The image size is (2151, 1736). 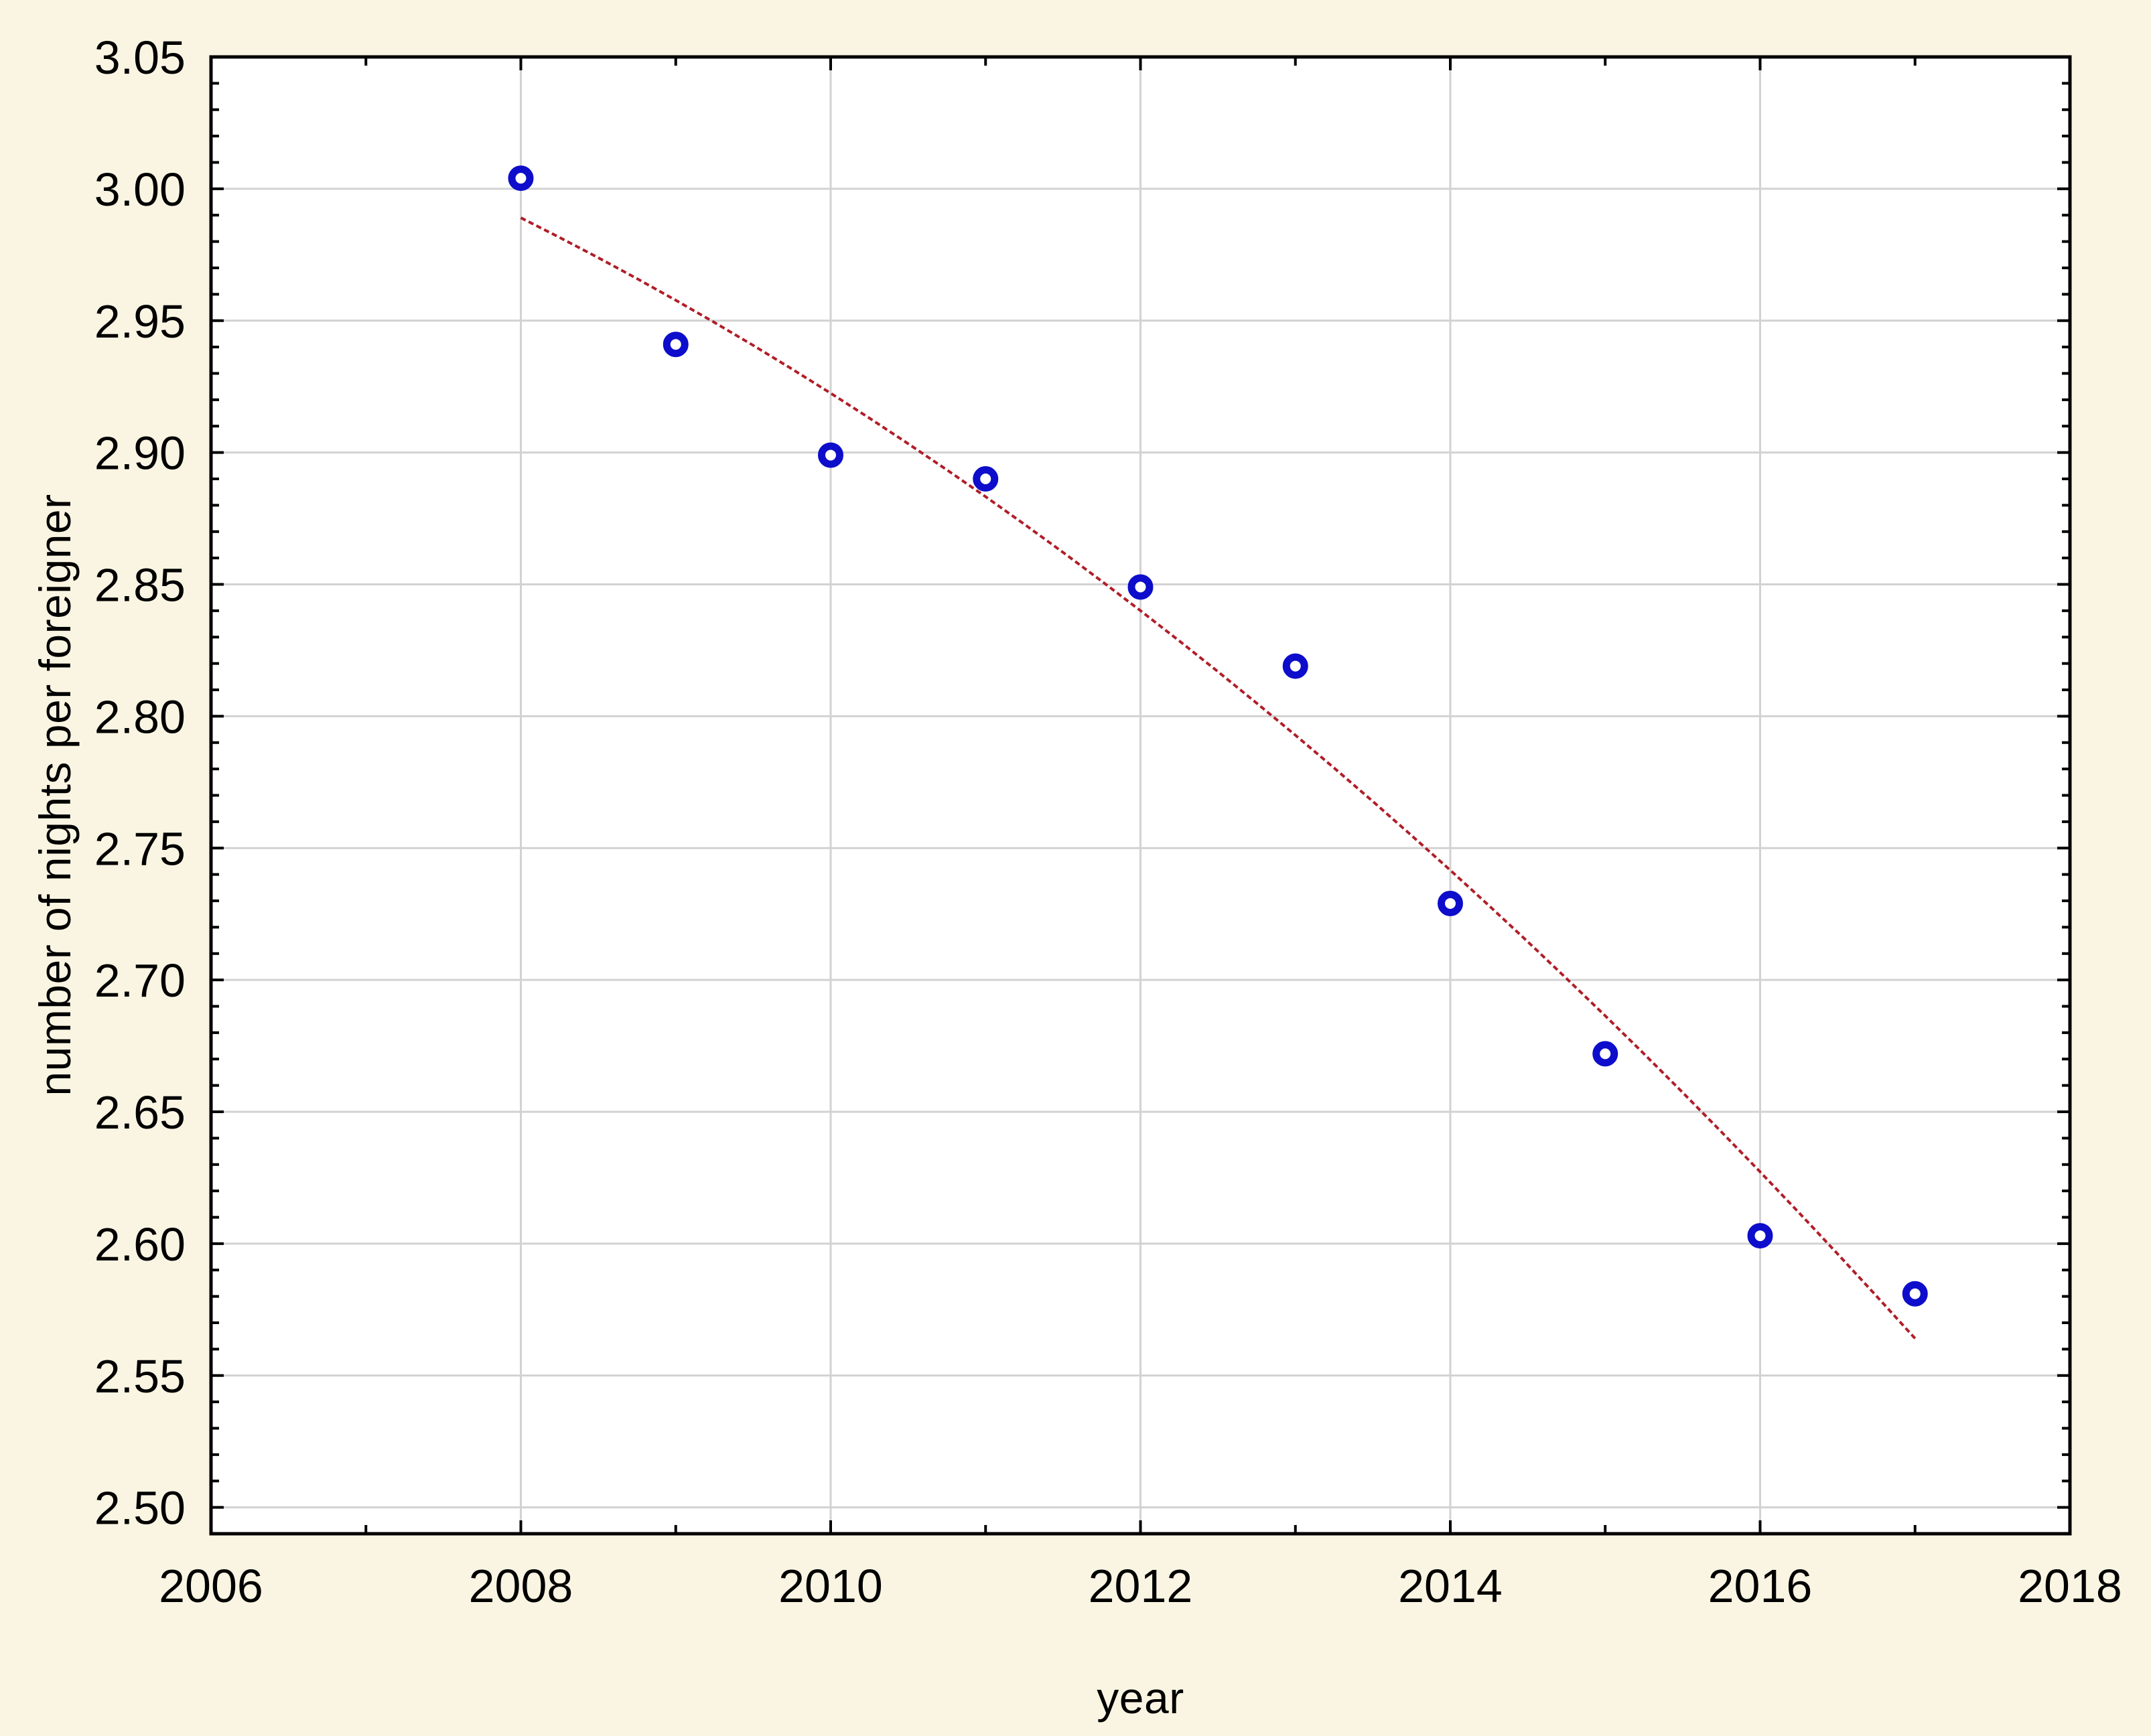 I want to click on data-point-2013, so click(x=1295, y=666).